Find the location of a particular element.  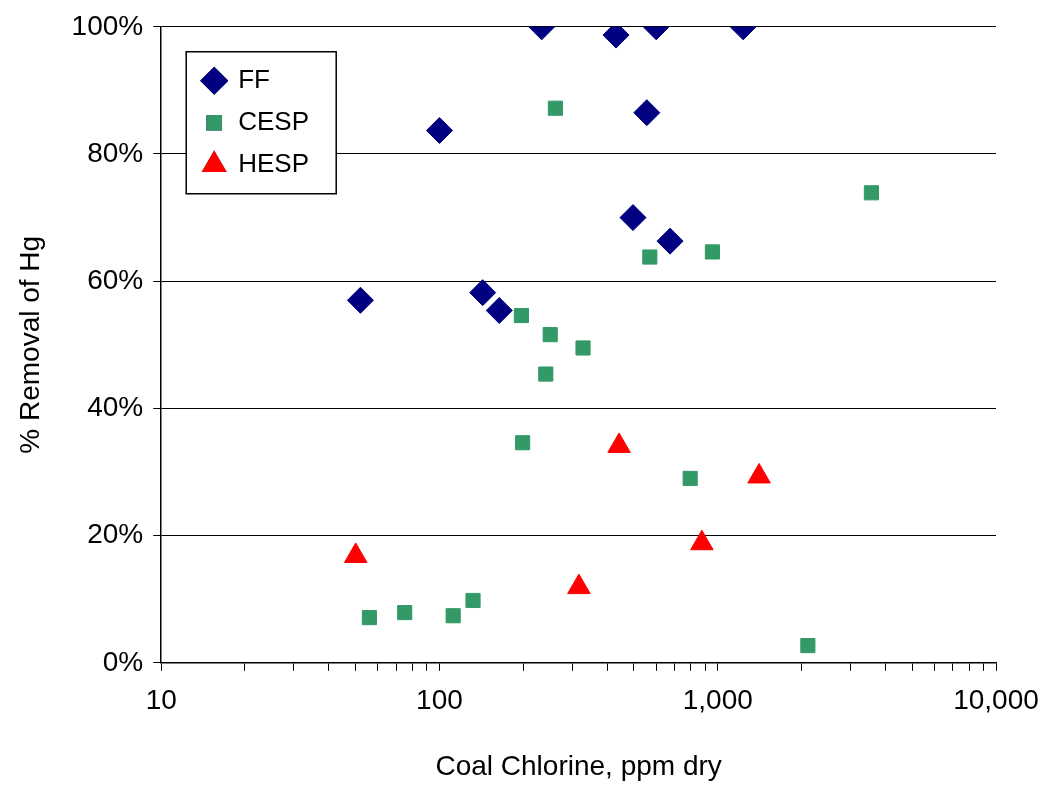

legend-label: FF is located at coordinates (254, 78).